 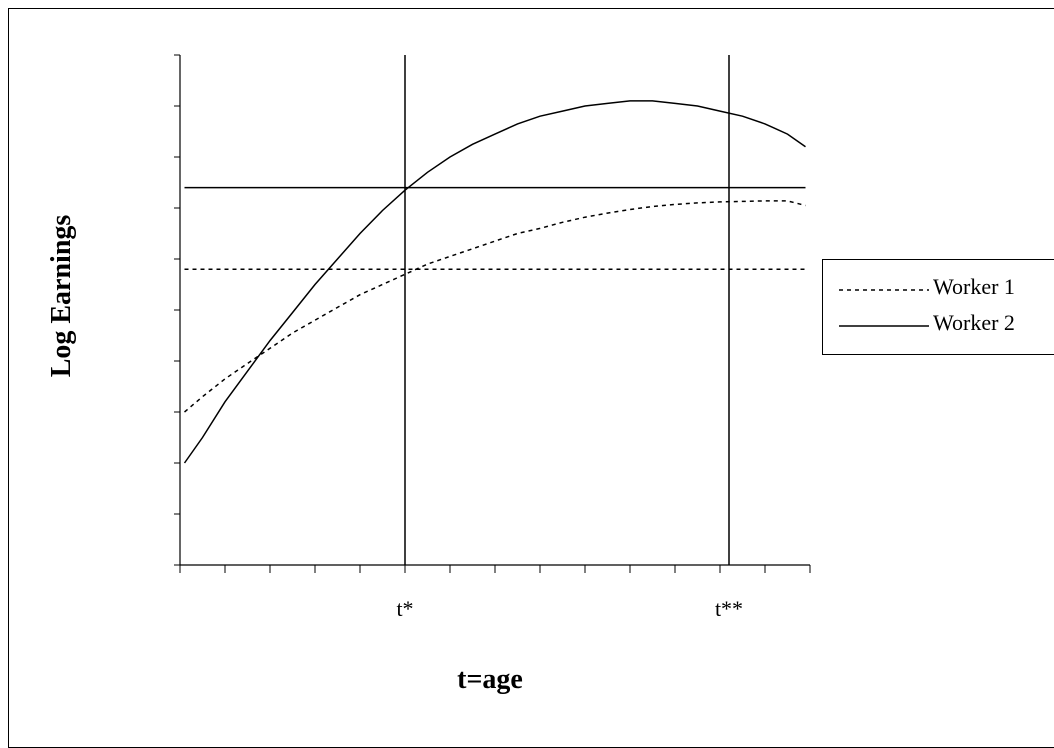 I want to click on legend-label: Worker 1, so click(x=974, y=286).